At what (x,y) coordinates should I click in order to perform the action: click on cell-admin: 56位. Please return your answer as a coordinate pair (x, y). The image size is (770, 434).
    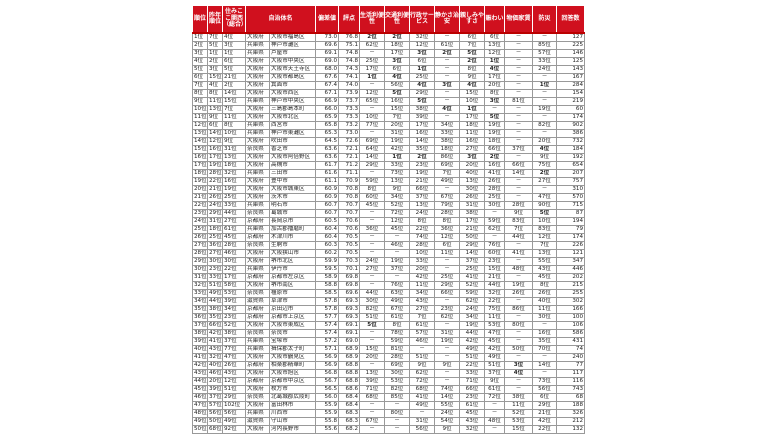
    Looking at the image, I should click on (422, 429).